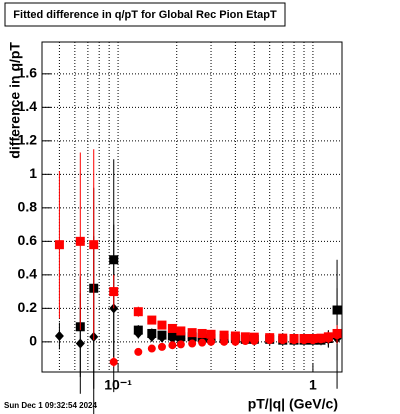 Image resolution: width=400 pixels, height=414 pixels. Describe the element at coordinates (313, 385) in the screenshot. I see `x-tick-label: 1` at that location.